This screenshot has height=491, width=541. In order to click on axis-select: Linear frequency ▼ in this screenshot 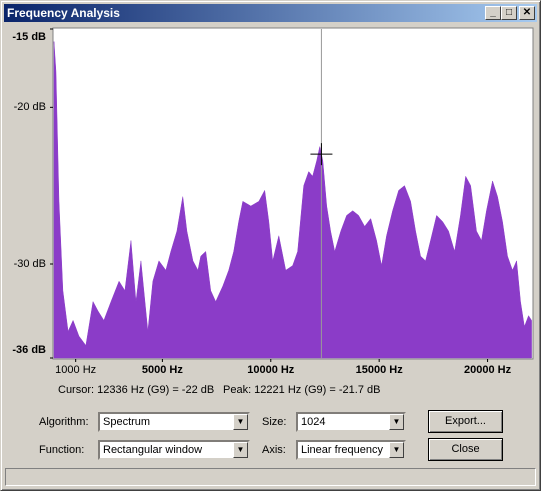, I will do `click(351, 450)`.